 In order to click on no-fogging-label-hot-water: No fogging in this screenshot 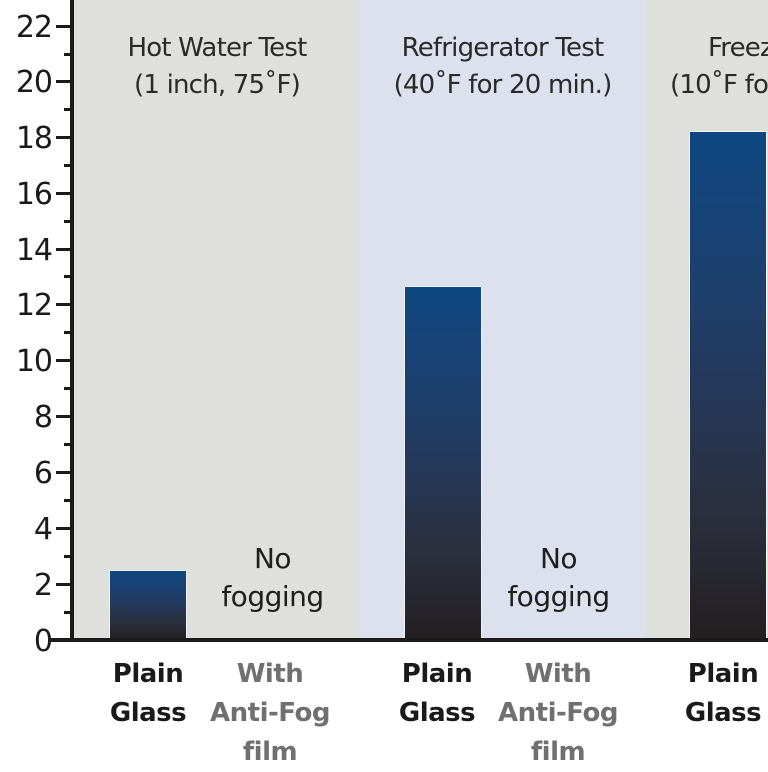, I will do `click(272, 578)`.